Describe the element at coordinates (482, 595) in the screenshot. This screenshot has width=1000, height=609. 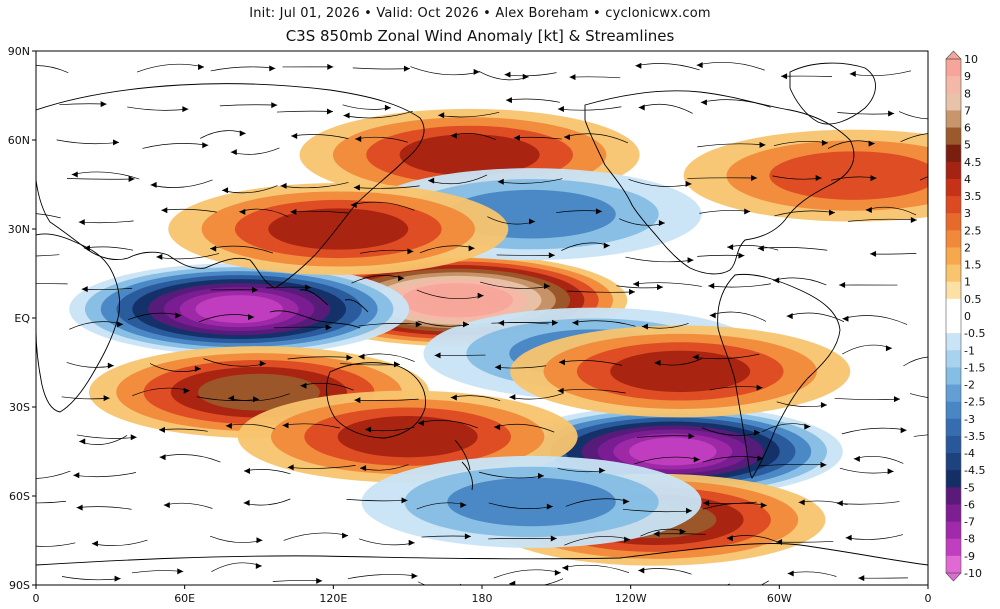
I see `x-axis: 0 60E 120E 180 120W 60W 0` at that location.